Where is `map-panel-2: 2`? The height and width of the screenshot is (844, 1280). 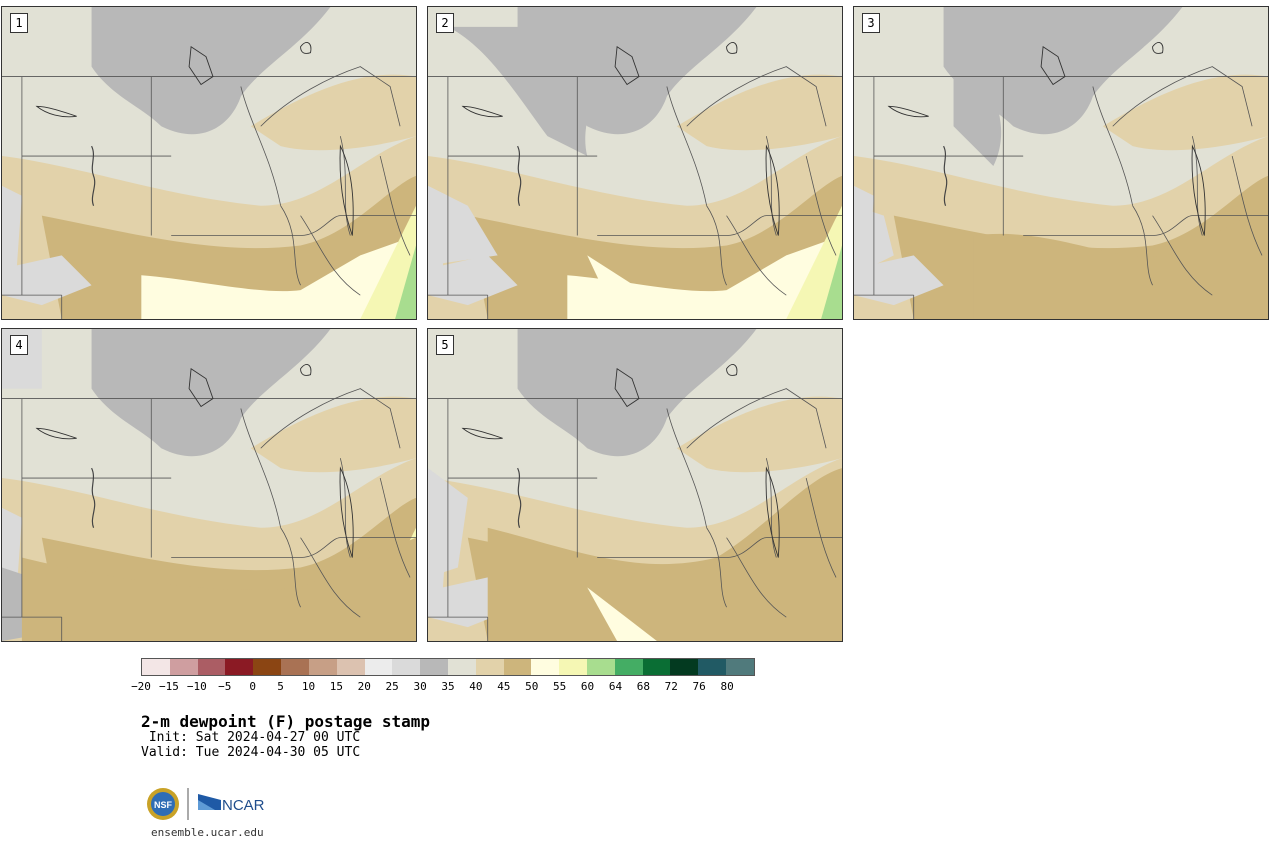
map-panel-2: 2 is located at coordinates (635, 163).